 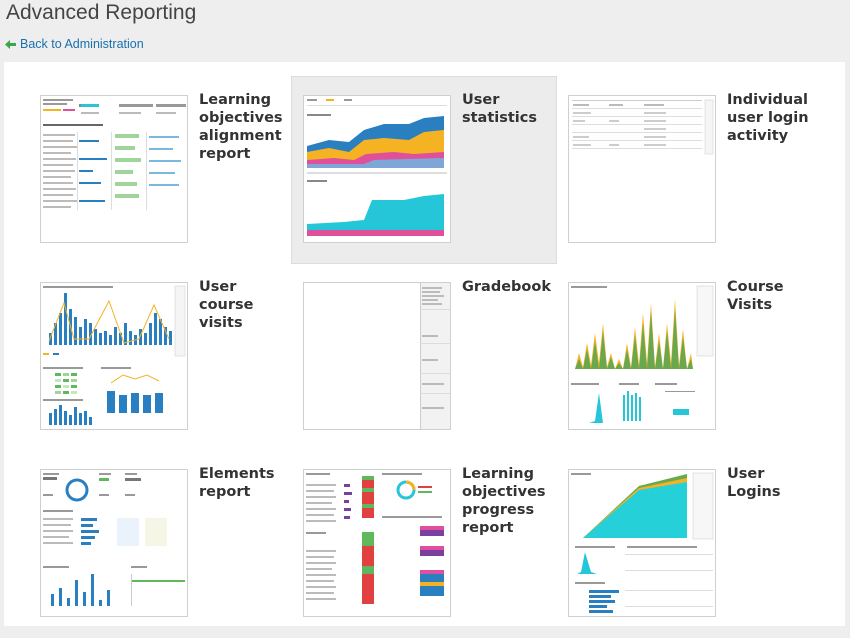 I want to click on page-title: Advanced Reporting, so click(x=101, y=12).